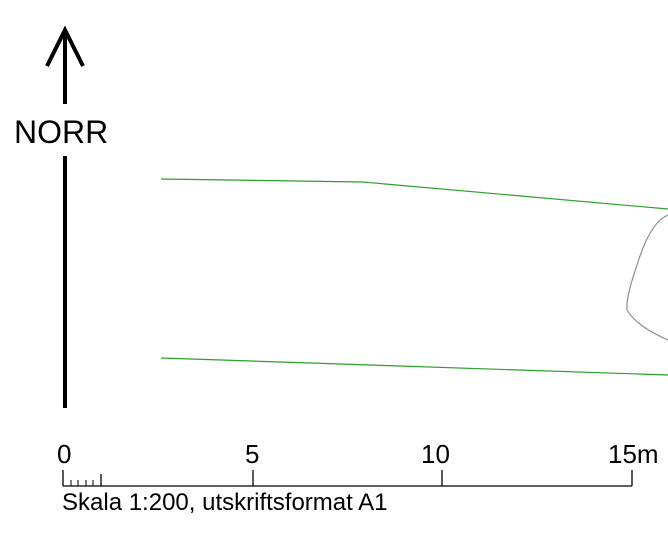  What do you see at coordinates (347, 478) in the screenshot?
I see `scale-bar` at bounding box center [347, 478].